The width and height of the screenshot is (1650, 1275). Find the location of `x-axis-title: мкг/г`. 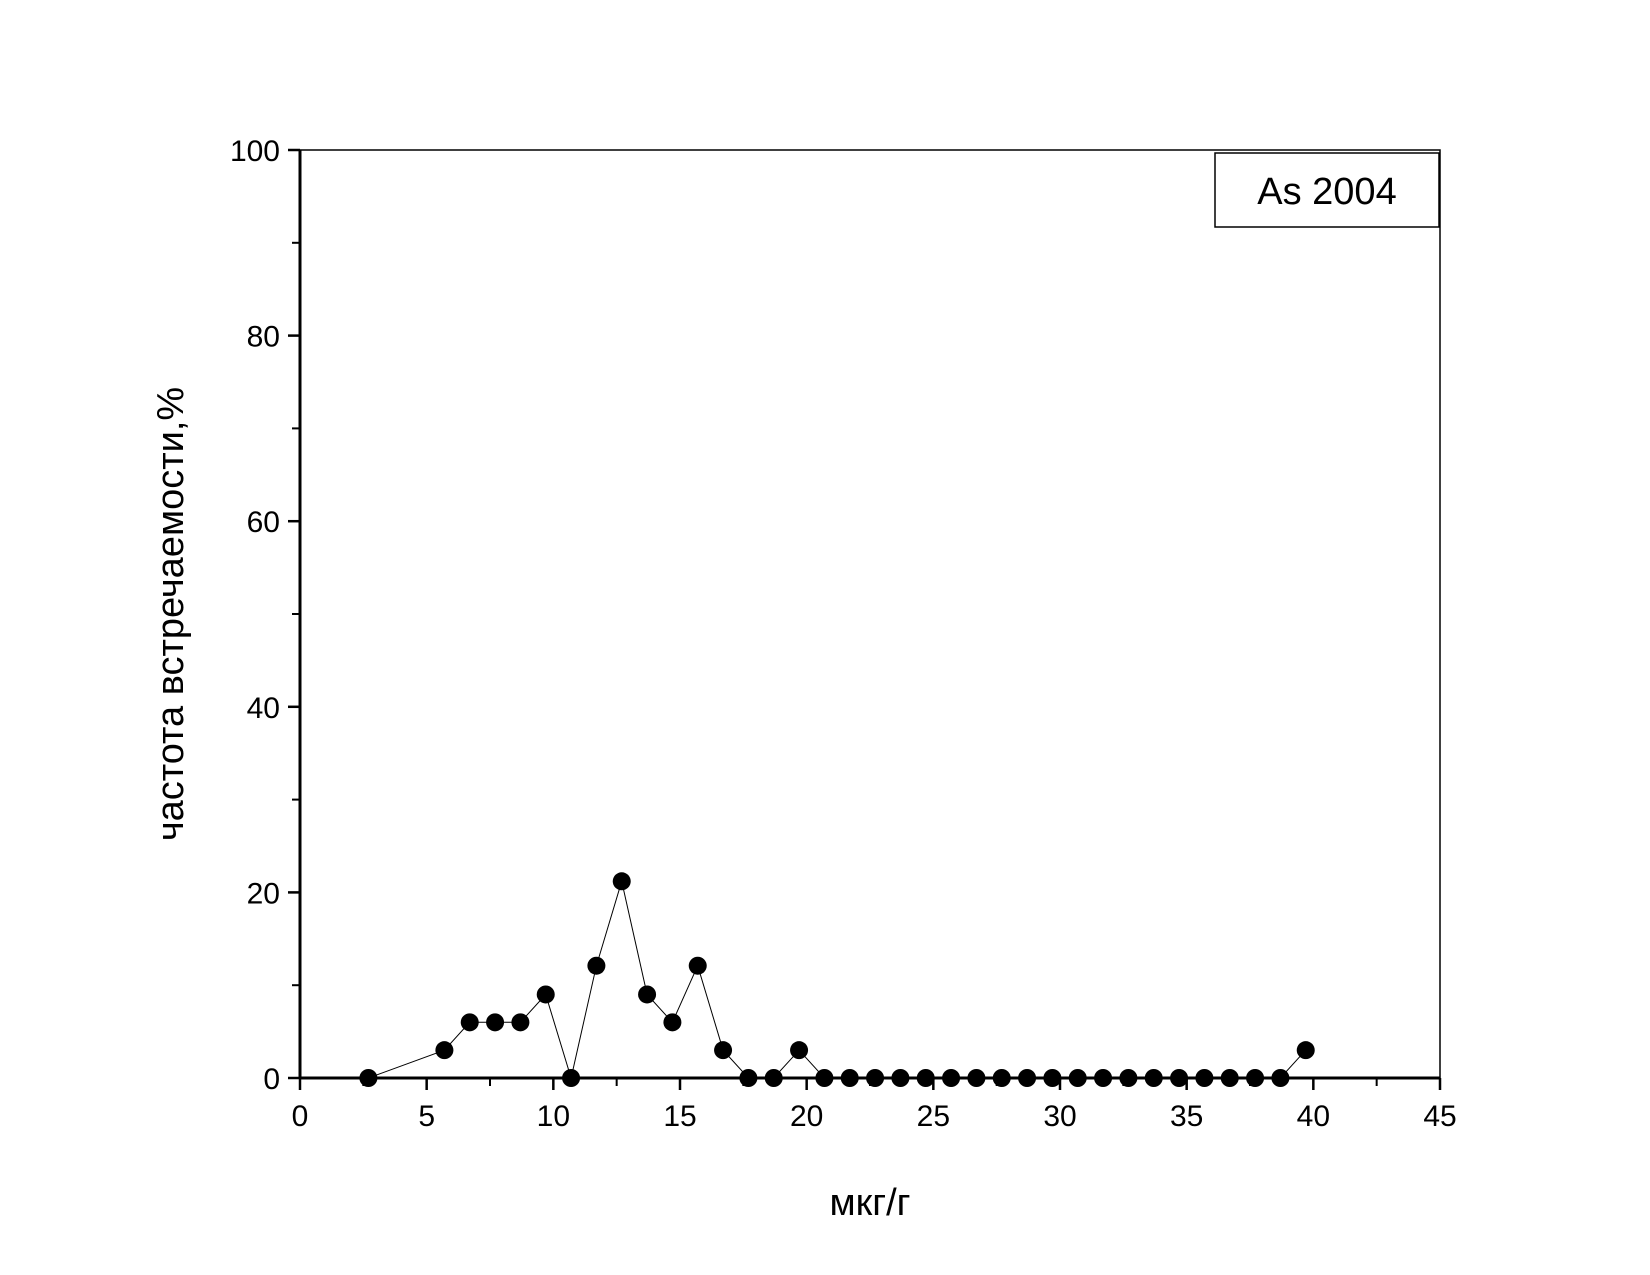

x-axis-title: мкг/г is located at coordinates (869, 1203).